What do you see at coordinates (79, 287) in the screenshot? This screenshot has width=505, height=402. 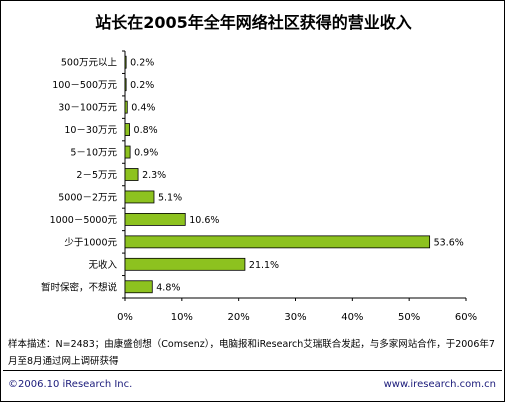 I see `category-label: 暂时保密，不想说` at bounding box center [79, 287].